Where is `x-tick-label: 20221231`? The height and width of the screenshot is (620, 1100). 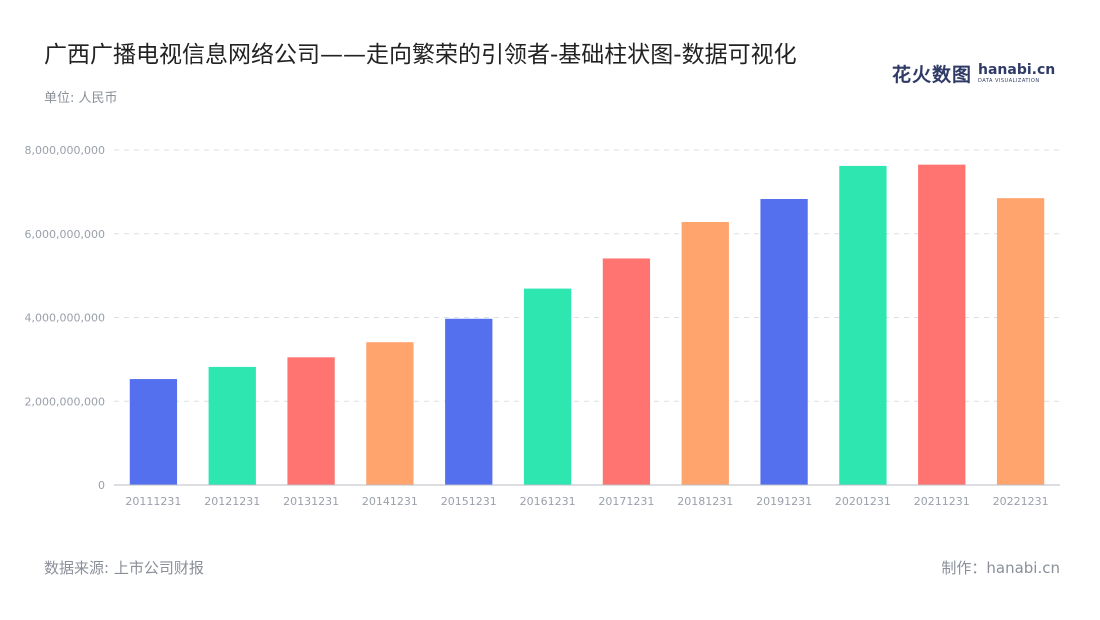
x-tick-label: 20221231 is located at coordinates (1021, 501).